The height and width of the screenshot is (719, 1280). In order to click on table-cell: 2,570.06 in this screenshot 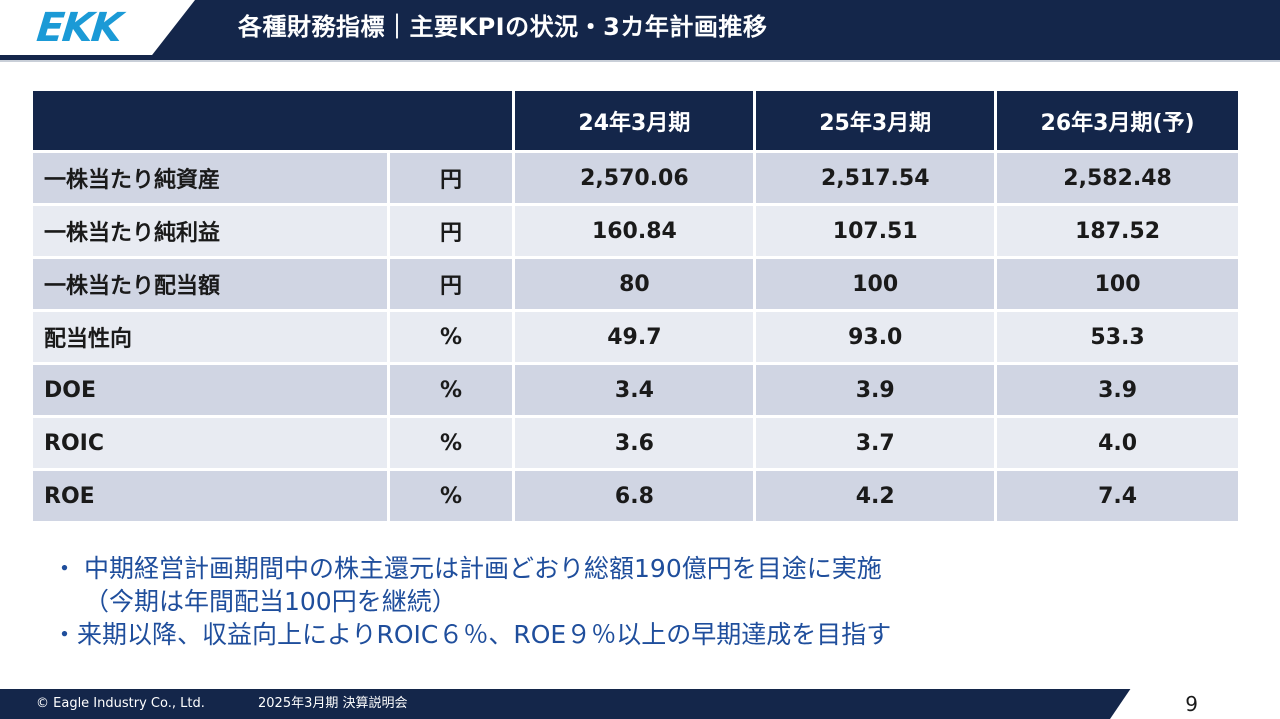, I will do `click(636, 176)`.